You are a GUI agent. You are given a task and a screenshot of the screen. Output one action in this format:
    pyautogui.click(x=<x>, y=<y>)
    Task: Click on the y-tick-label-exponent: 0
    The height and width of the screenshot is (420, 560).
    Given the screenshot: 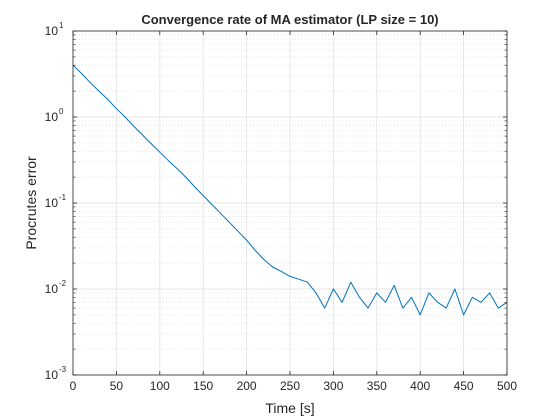 What is the action you would take?
    pyautogui.click(x=61, y=111)
    